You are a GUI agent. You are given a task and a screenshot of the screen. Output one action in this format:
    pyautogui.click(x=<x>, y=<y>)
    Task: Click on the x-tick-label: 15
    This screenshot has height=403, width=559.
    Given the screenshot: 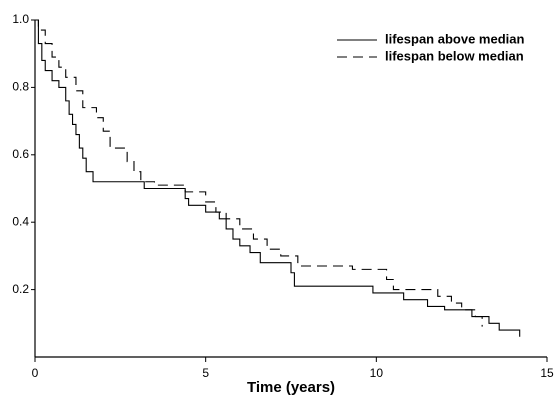 What is the action you would take?
    pyautogui.click(x=547, y=373)
    